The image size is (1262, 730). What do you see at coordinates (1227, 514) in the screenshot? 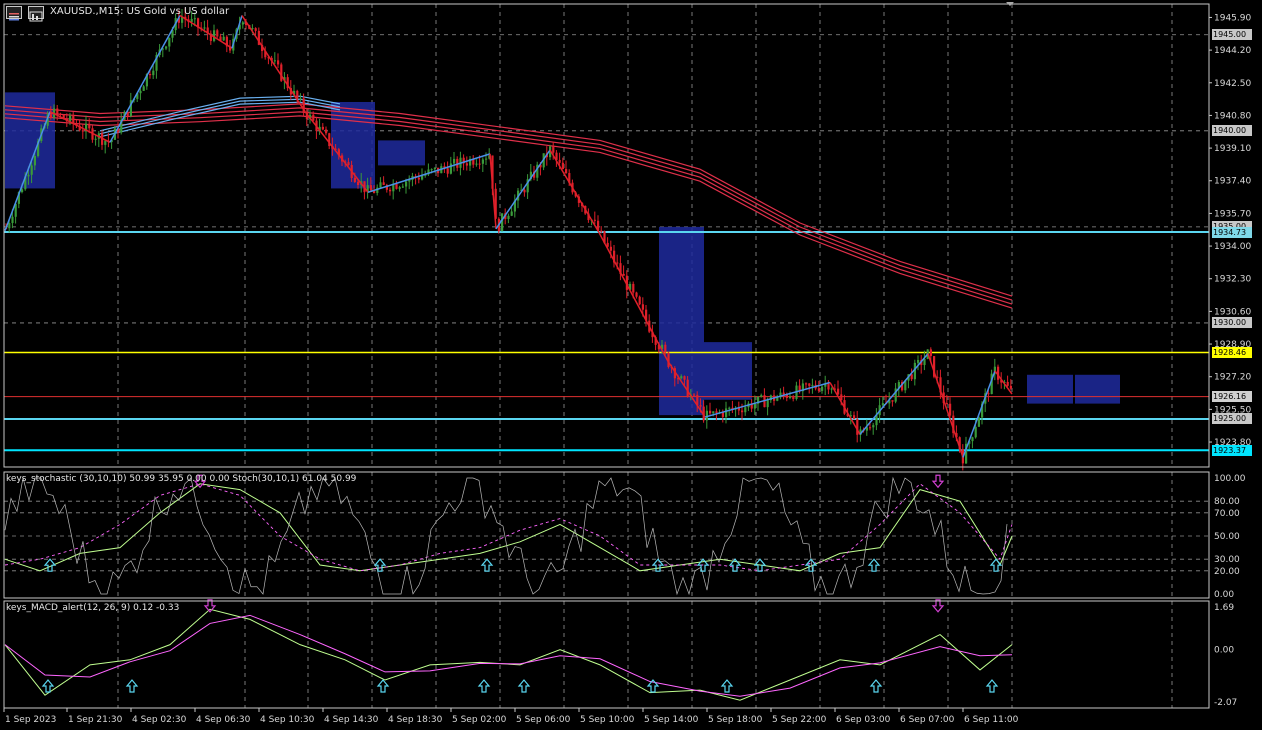
I see `stoch-level-label: 70.00` at bounding box center [1227, 514].